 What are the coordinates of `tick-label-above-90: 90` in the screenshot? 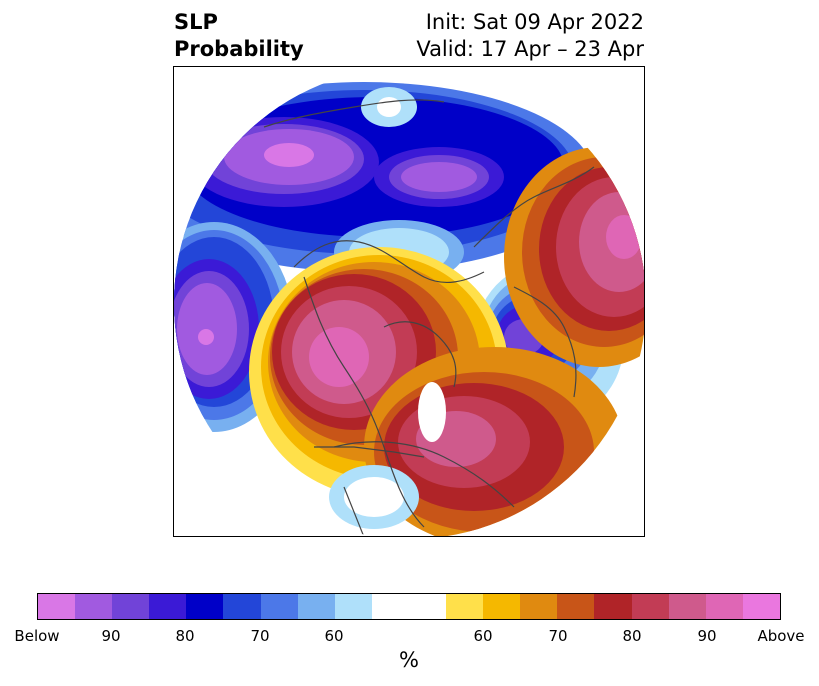 It's located at (707, 636).